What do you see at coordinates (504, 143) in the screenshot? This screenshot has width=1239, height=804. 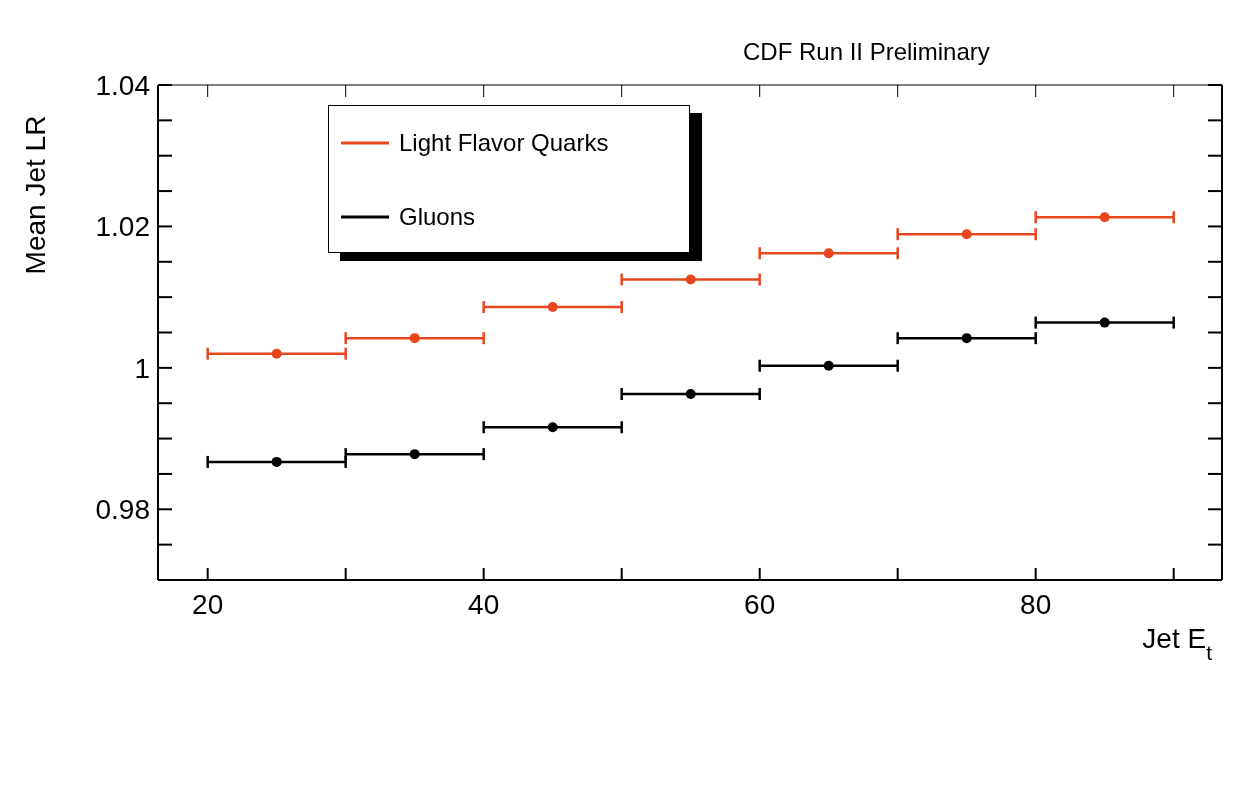 I see `legend-label: Light Flavor Quarks` at bounding box center [504, 143].